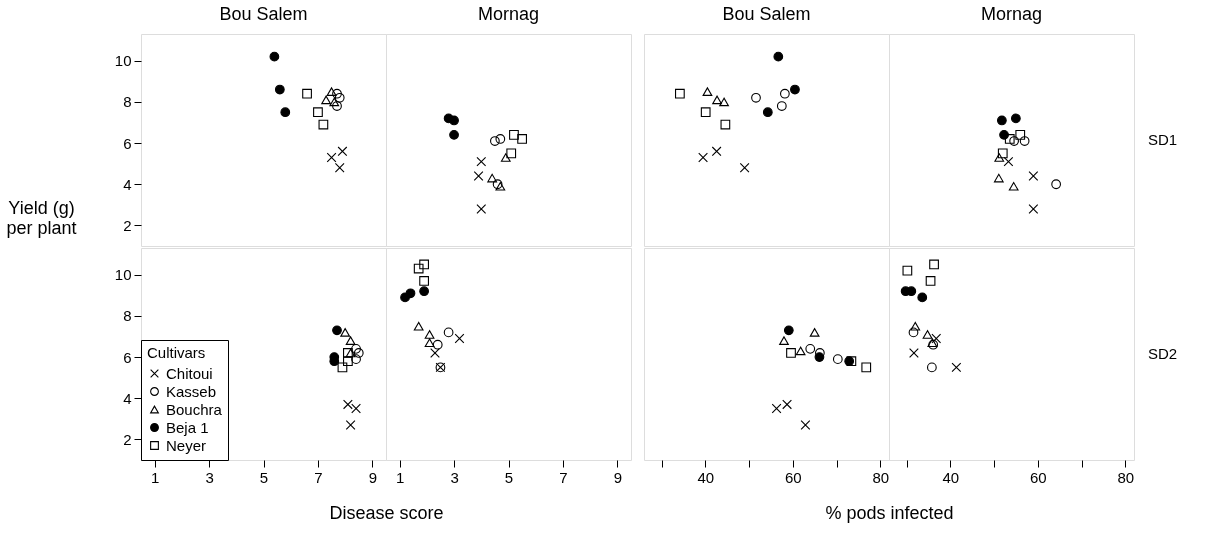 The height and width of the screenshot is (546, 1230). Describe the element at coordinates (187, 427) in the screenshot. I see `legend-label: Beja 1` at that location.